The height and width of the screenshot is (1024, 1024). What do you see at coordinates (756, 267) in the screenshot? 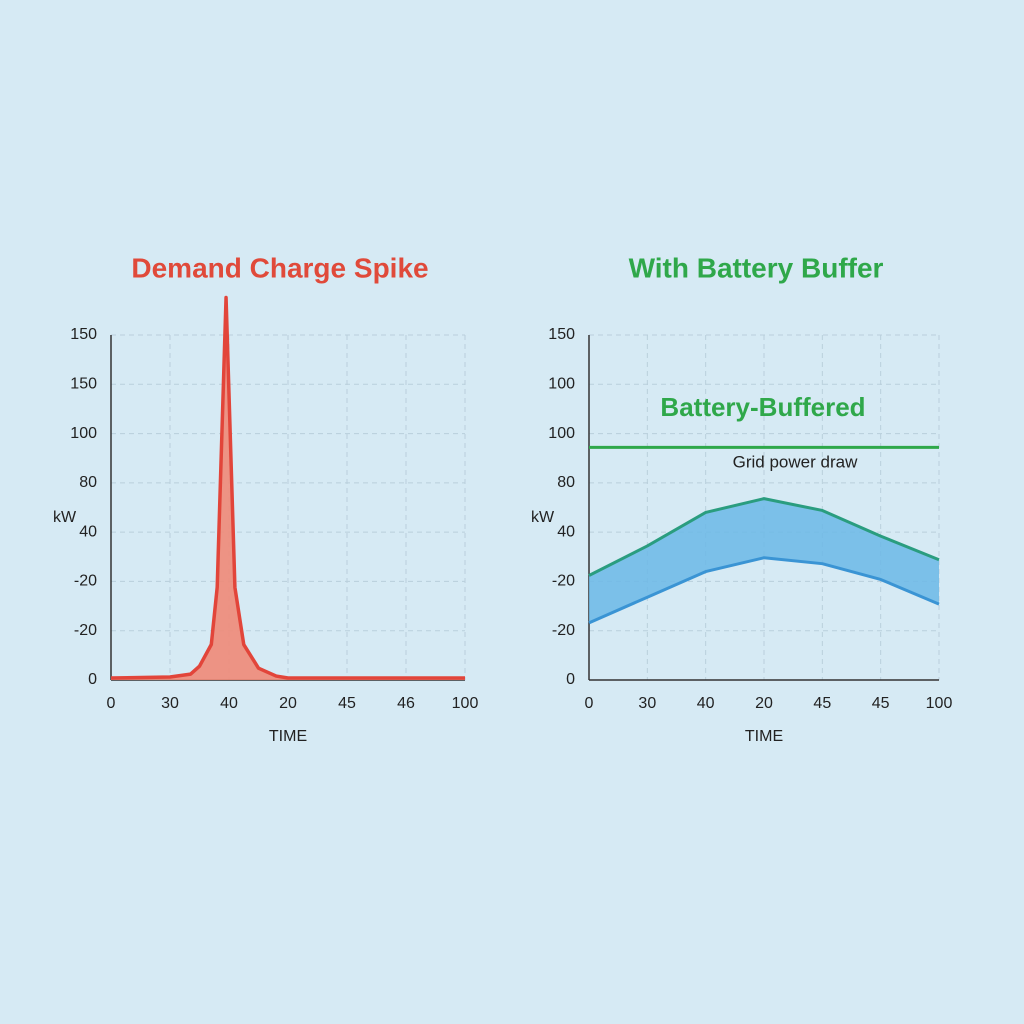
I see `chart-title: With Battery Buffer` at bounding box center [756, 267].